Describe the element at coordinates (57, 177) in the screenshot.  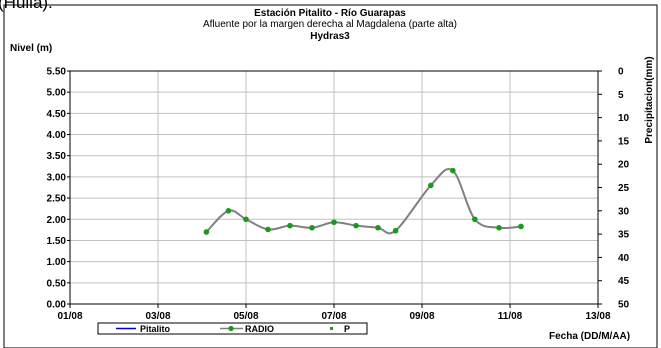
I see `y-tick-label: 3.00` at that location.